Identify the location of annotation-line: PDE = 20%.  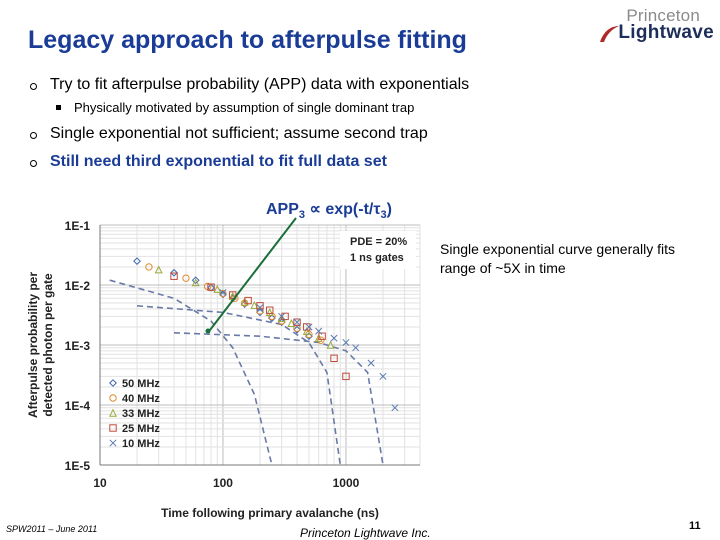
(378, 242).